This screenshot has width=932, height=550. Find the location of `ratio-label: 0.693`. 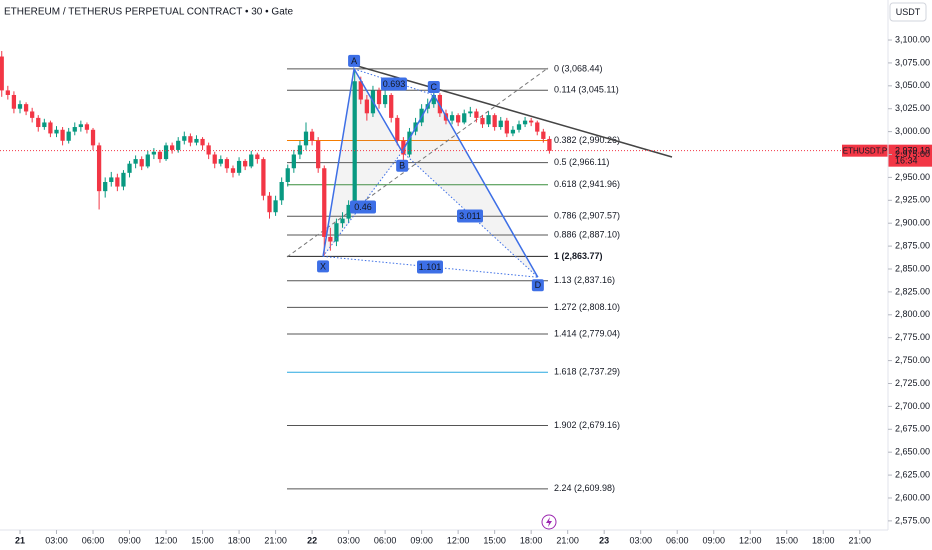

ratio-label: 0.693 is located at coordinates (394, 84).